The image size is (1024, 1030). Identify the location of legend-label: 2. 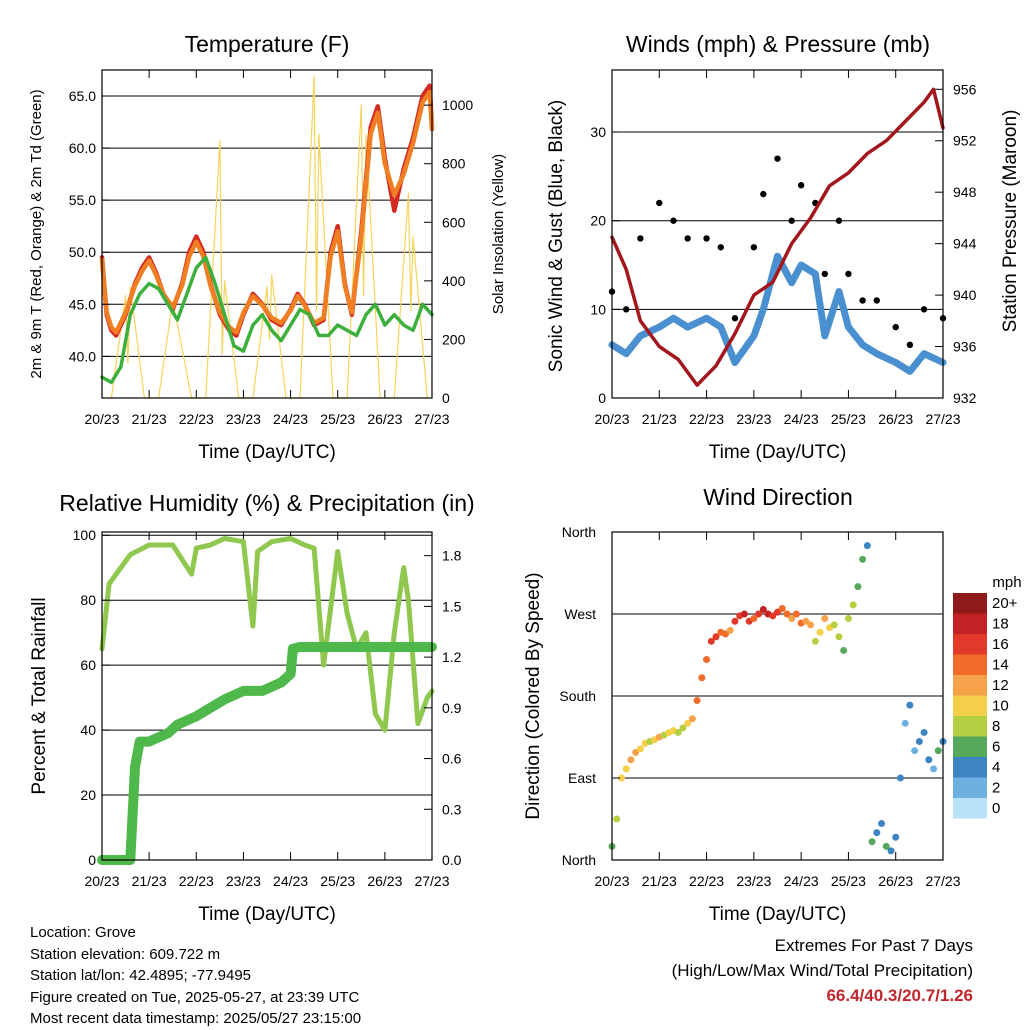
(996, 788).